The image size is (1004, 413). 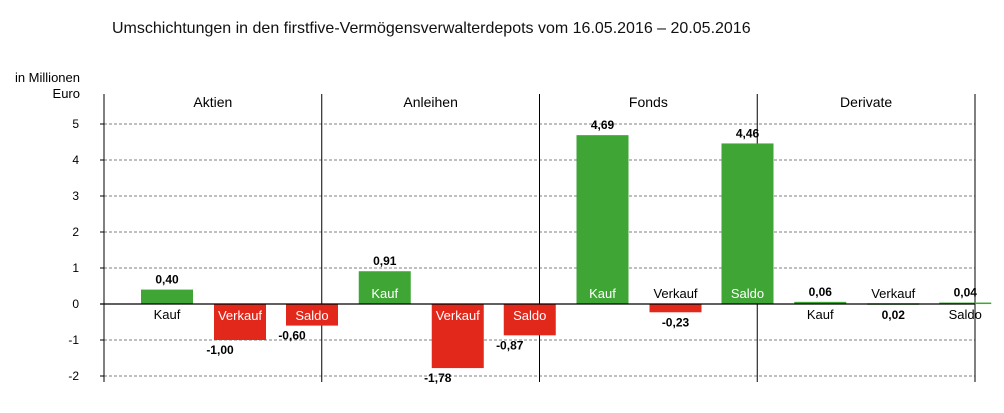 What do you see at coordinates (75, 304) in the screenshot?
I see `y-tick-label: 0` at bounding box center [75, 304].